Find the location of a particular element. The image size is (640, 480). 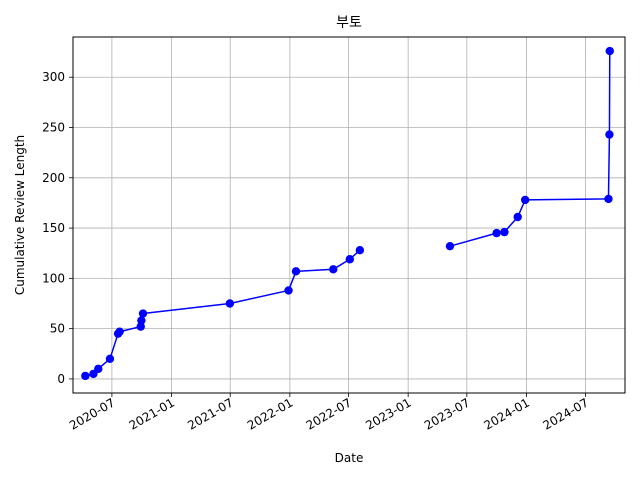

y-tick-label: 50 is located at coordinates (57, 329).